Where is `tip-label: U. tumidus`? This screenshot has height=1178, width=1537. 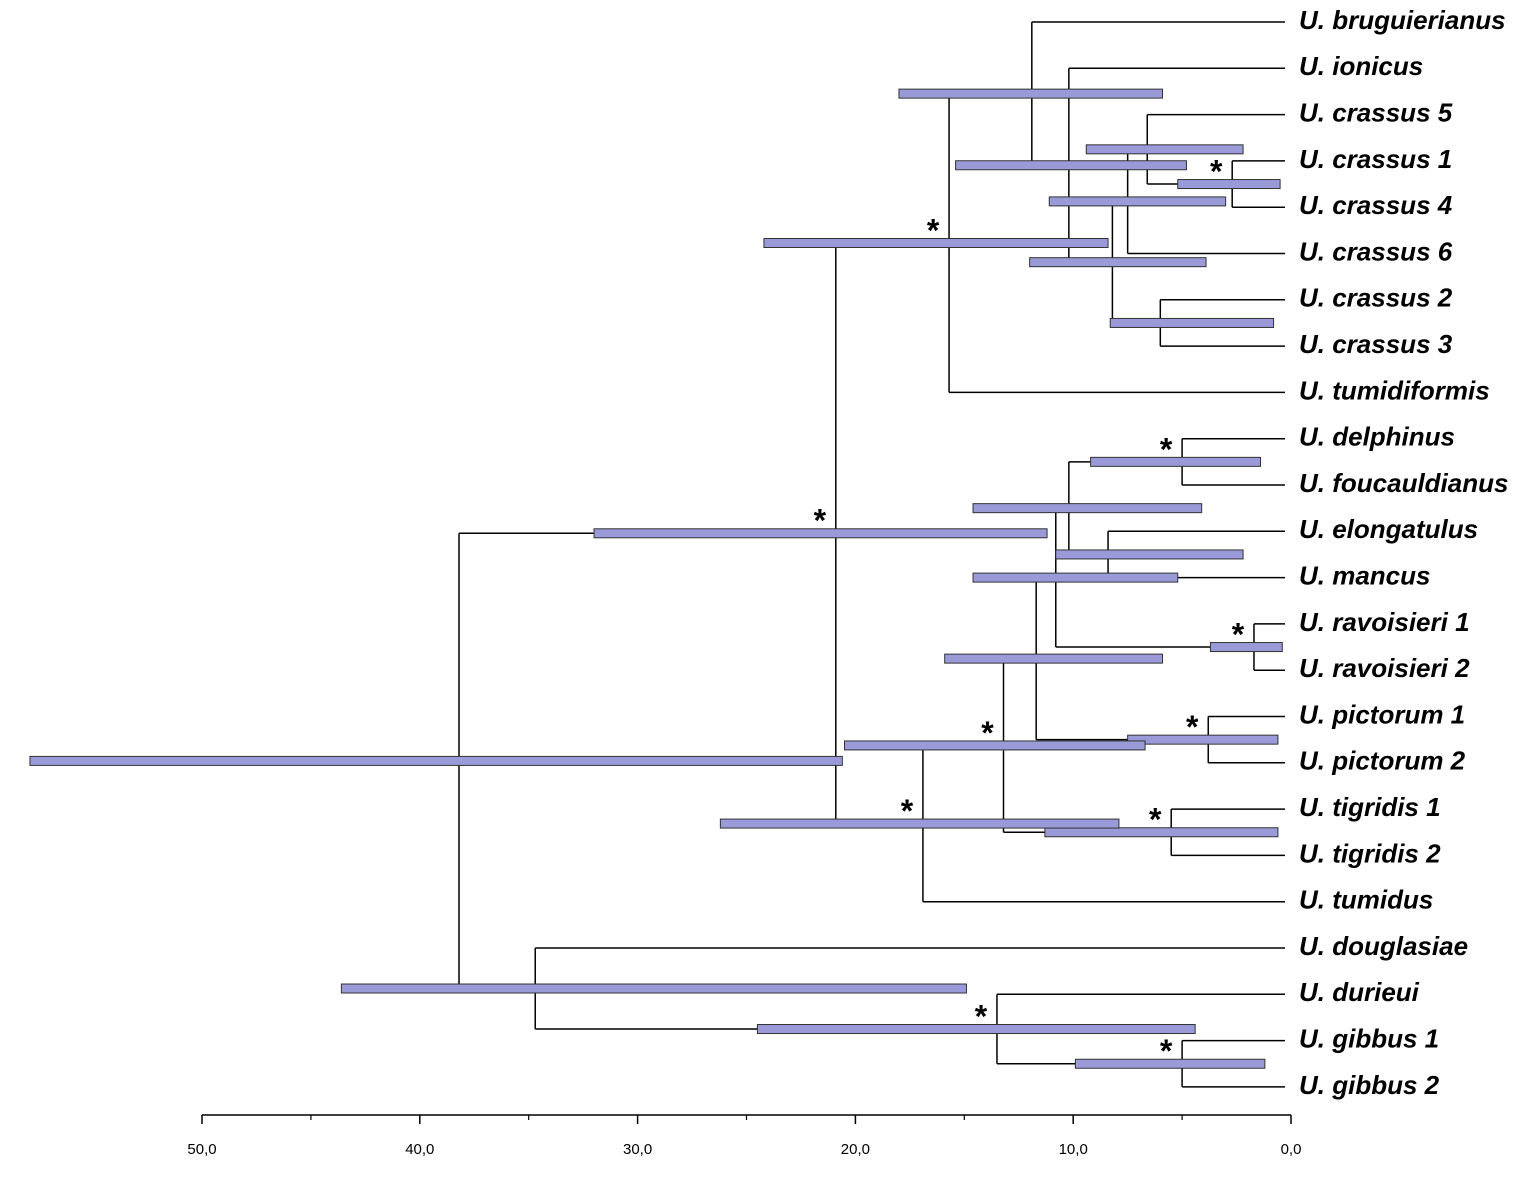 tip-label: U. tumidus is located at coordinates (1366, 900).